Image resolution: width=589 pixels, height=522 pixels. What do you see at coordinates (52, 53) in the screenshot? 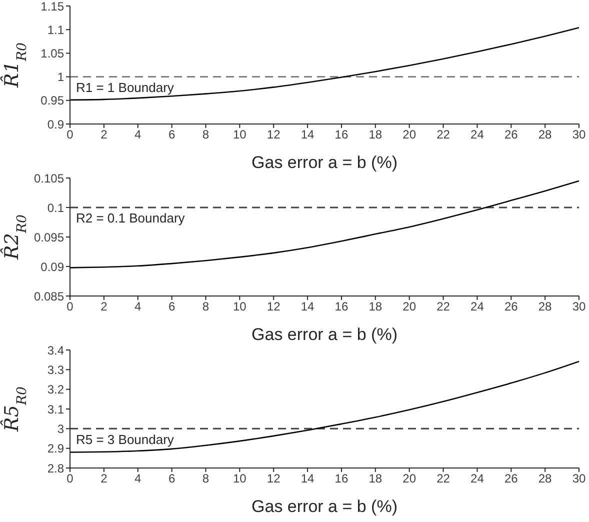
I see `y-tick-label: 1.05` at bounding box center [52, 53].